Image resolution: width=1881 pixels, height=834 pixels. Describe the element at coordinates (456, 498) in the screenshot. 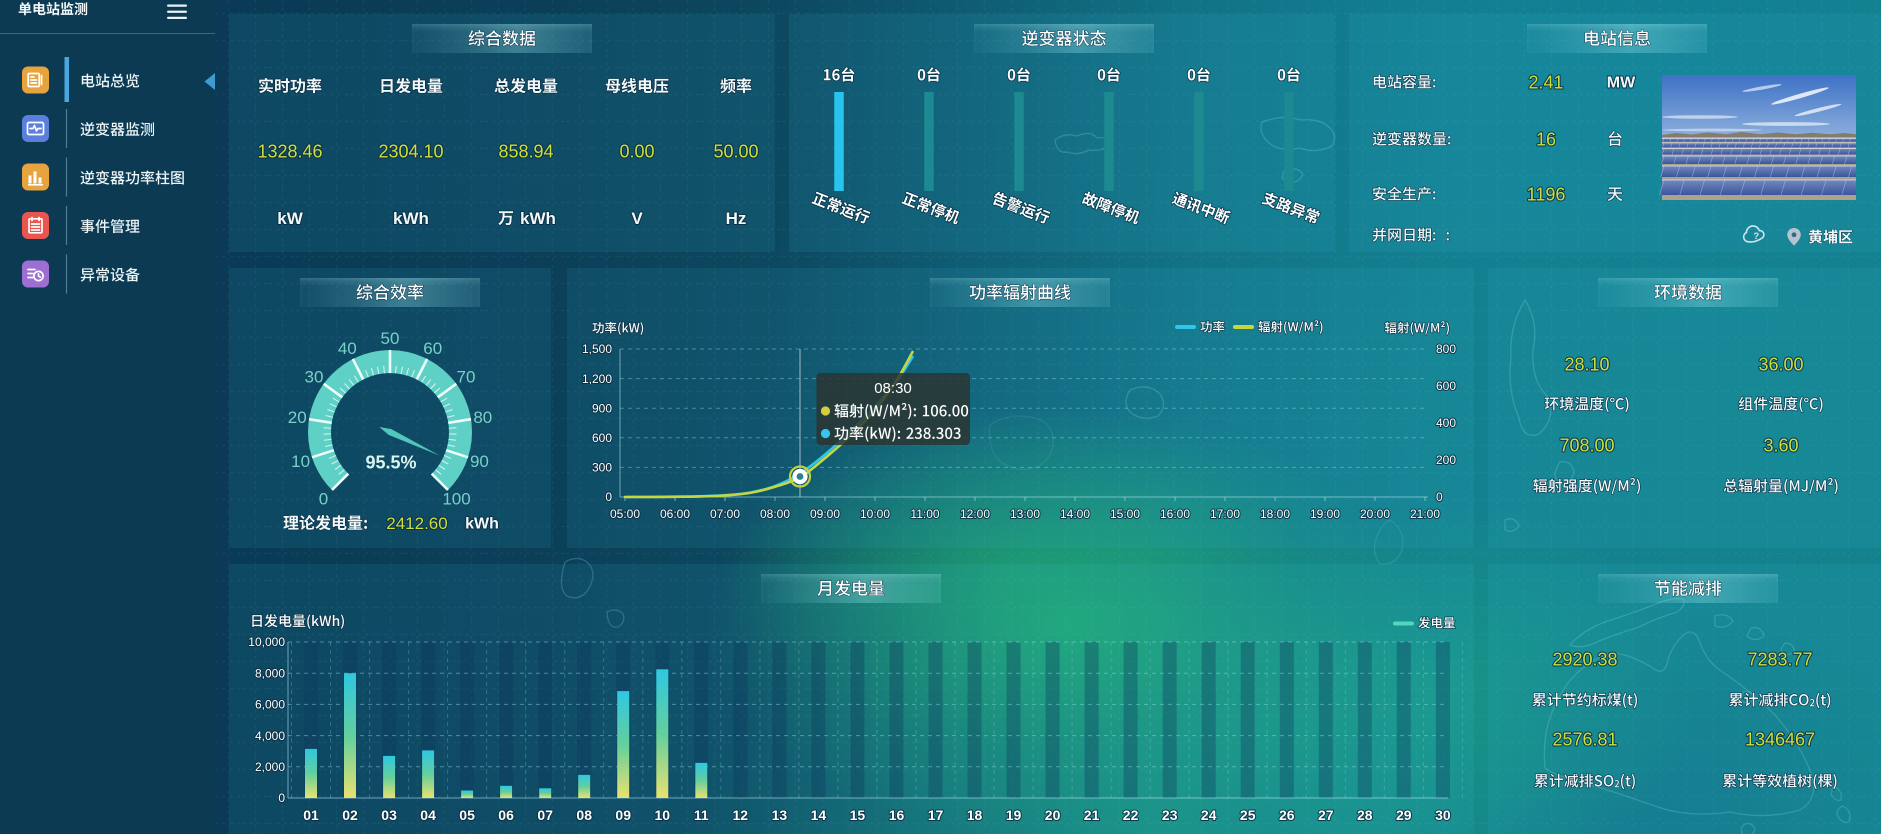

I see `svg-text: 100` at that location.